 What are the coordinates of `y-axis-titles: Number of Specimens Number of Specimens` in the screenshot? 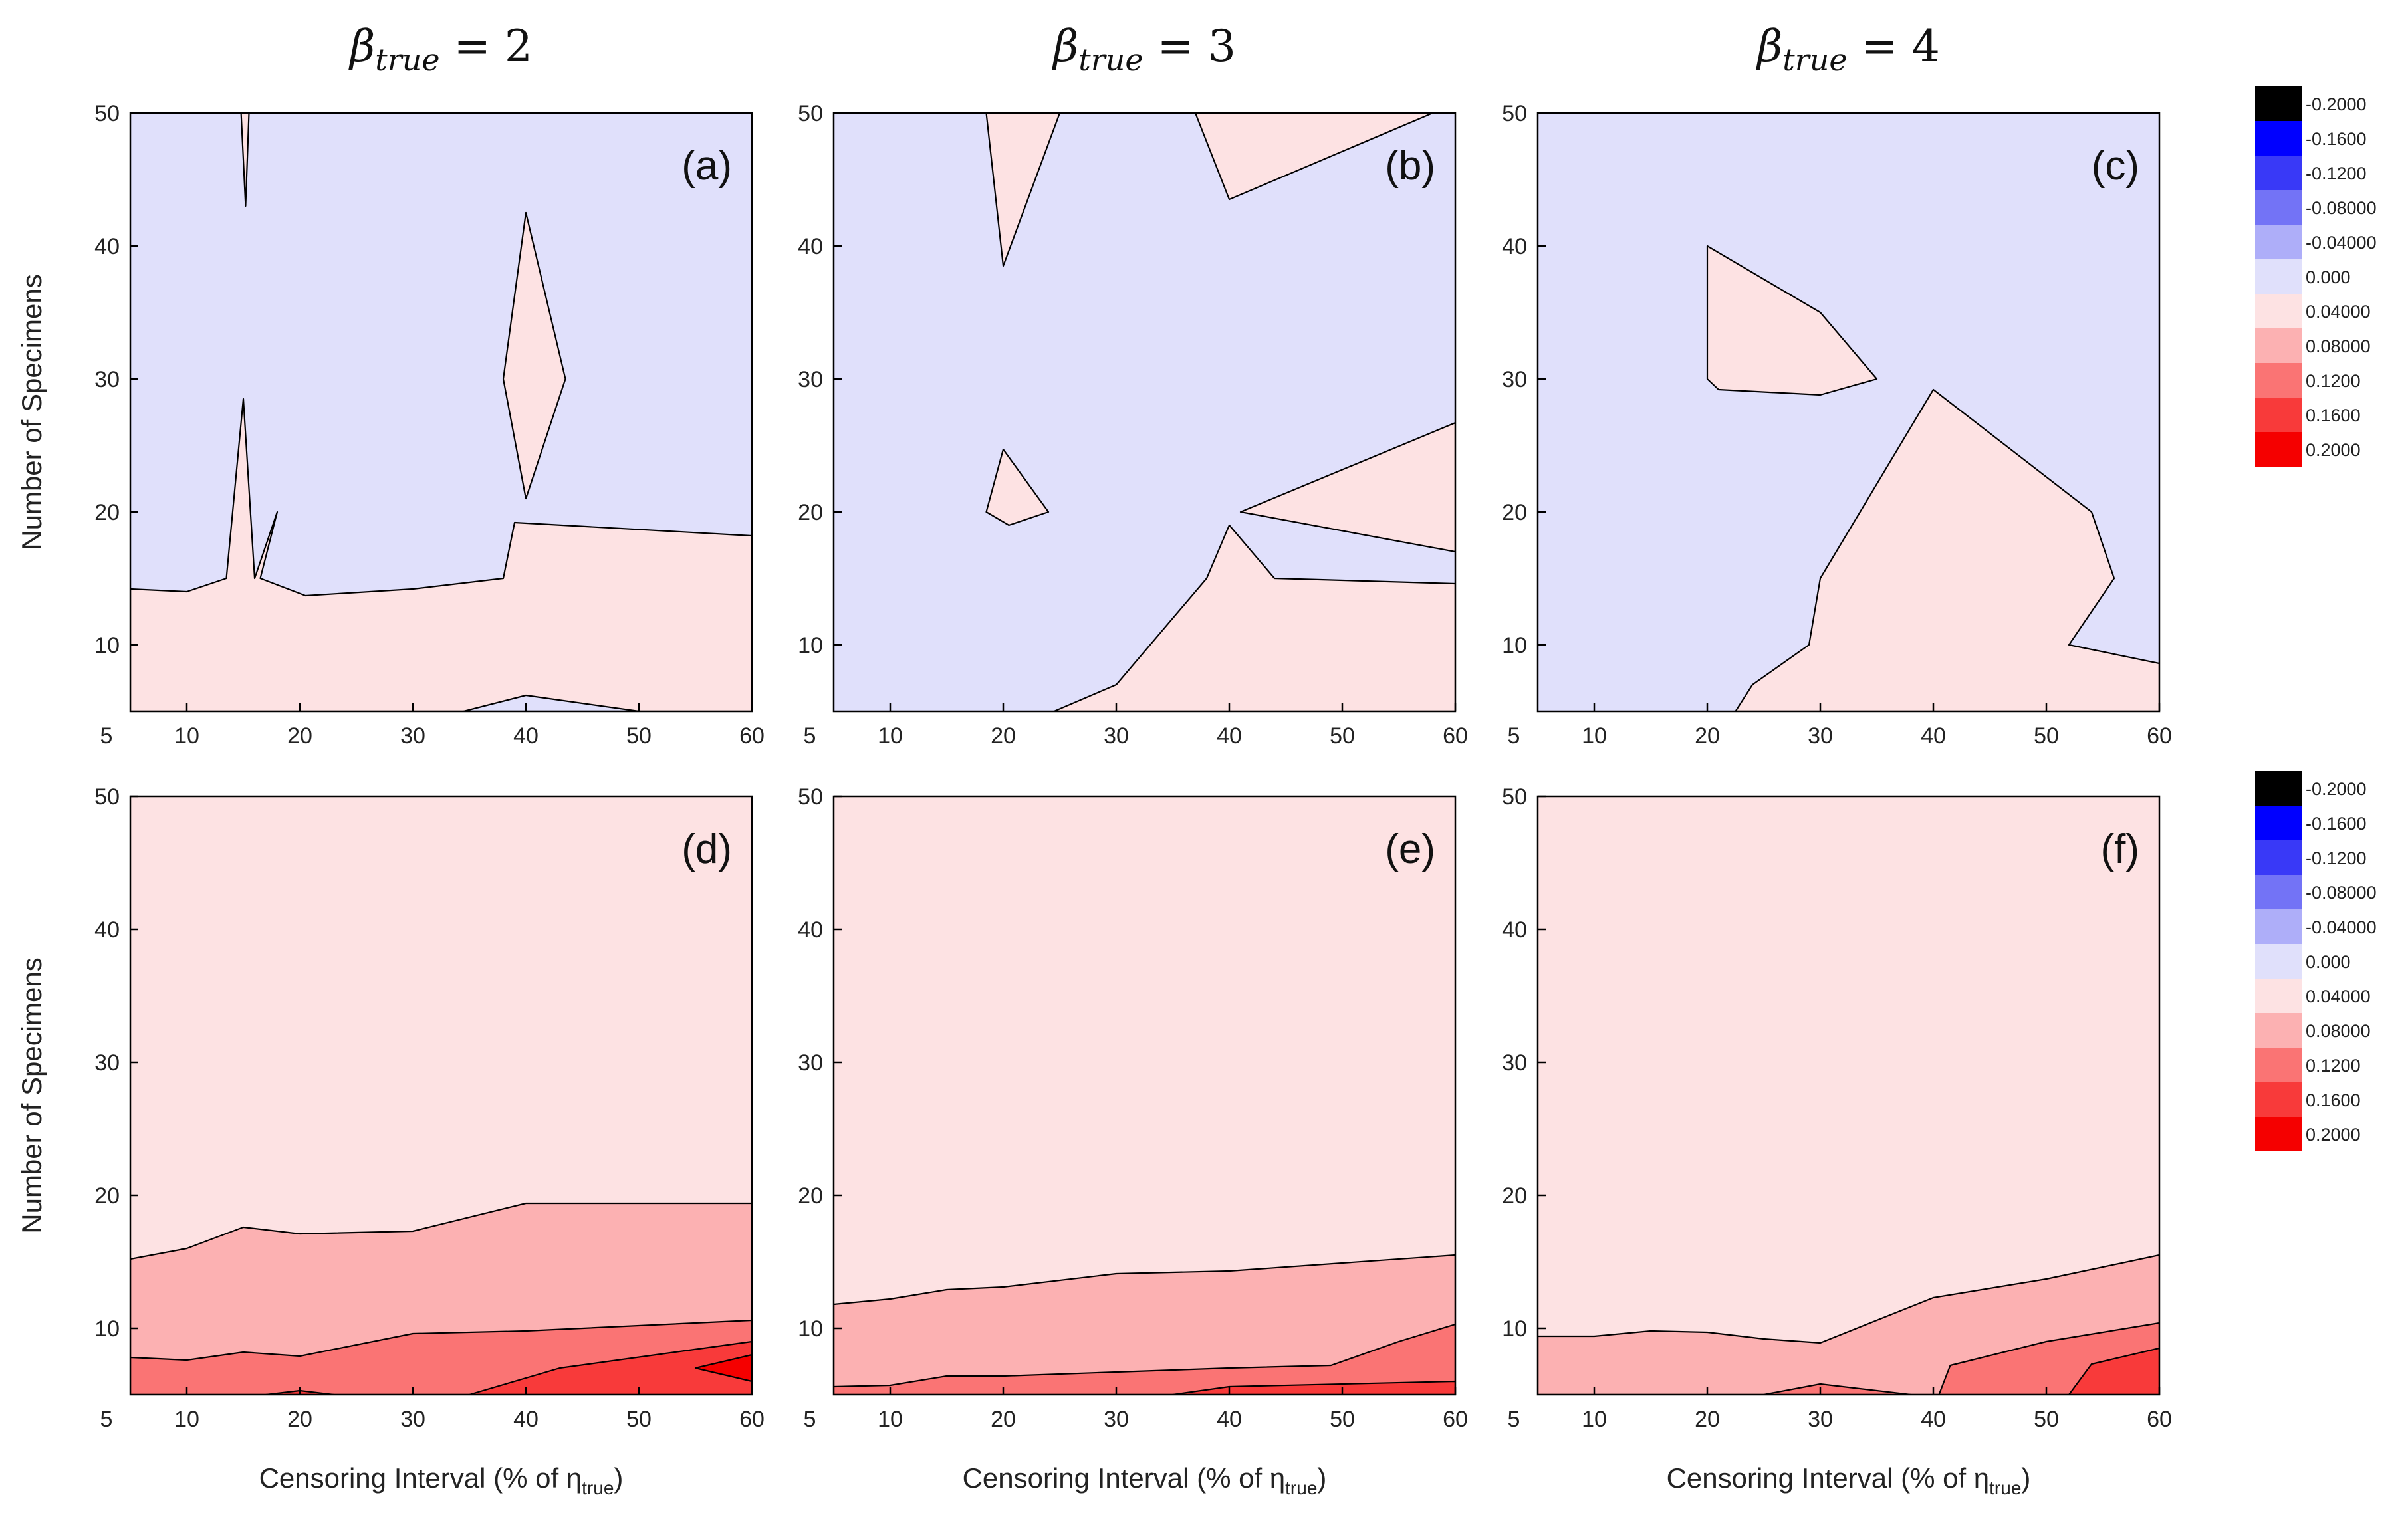 It's located at (31, 754).